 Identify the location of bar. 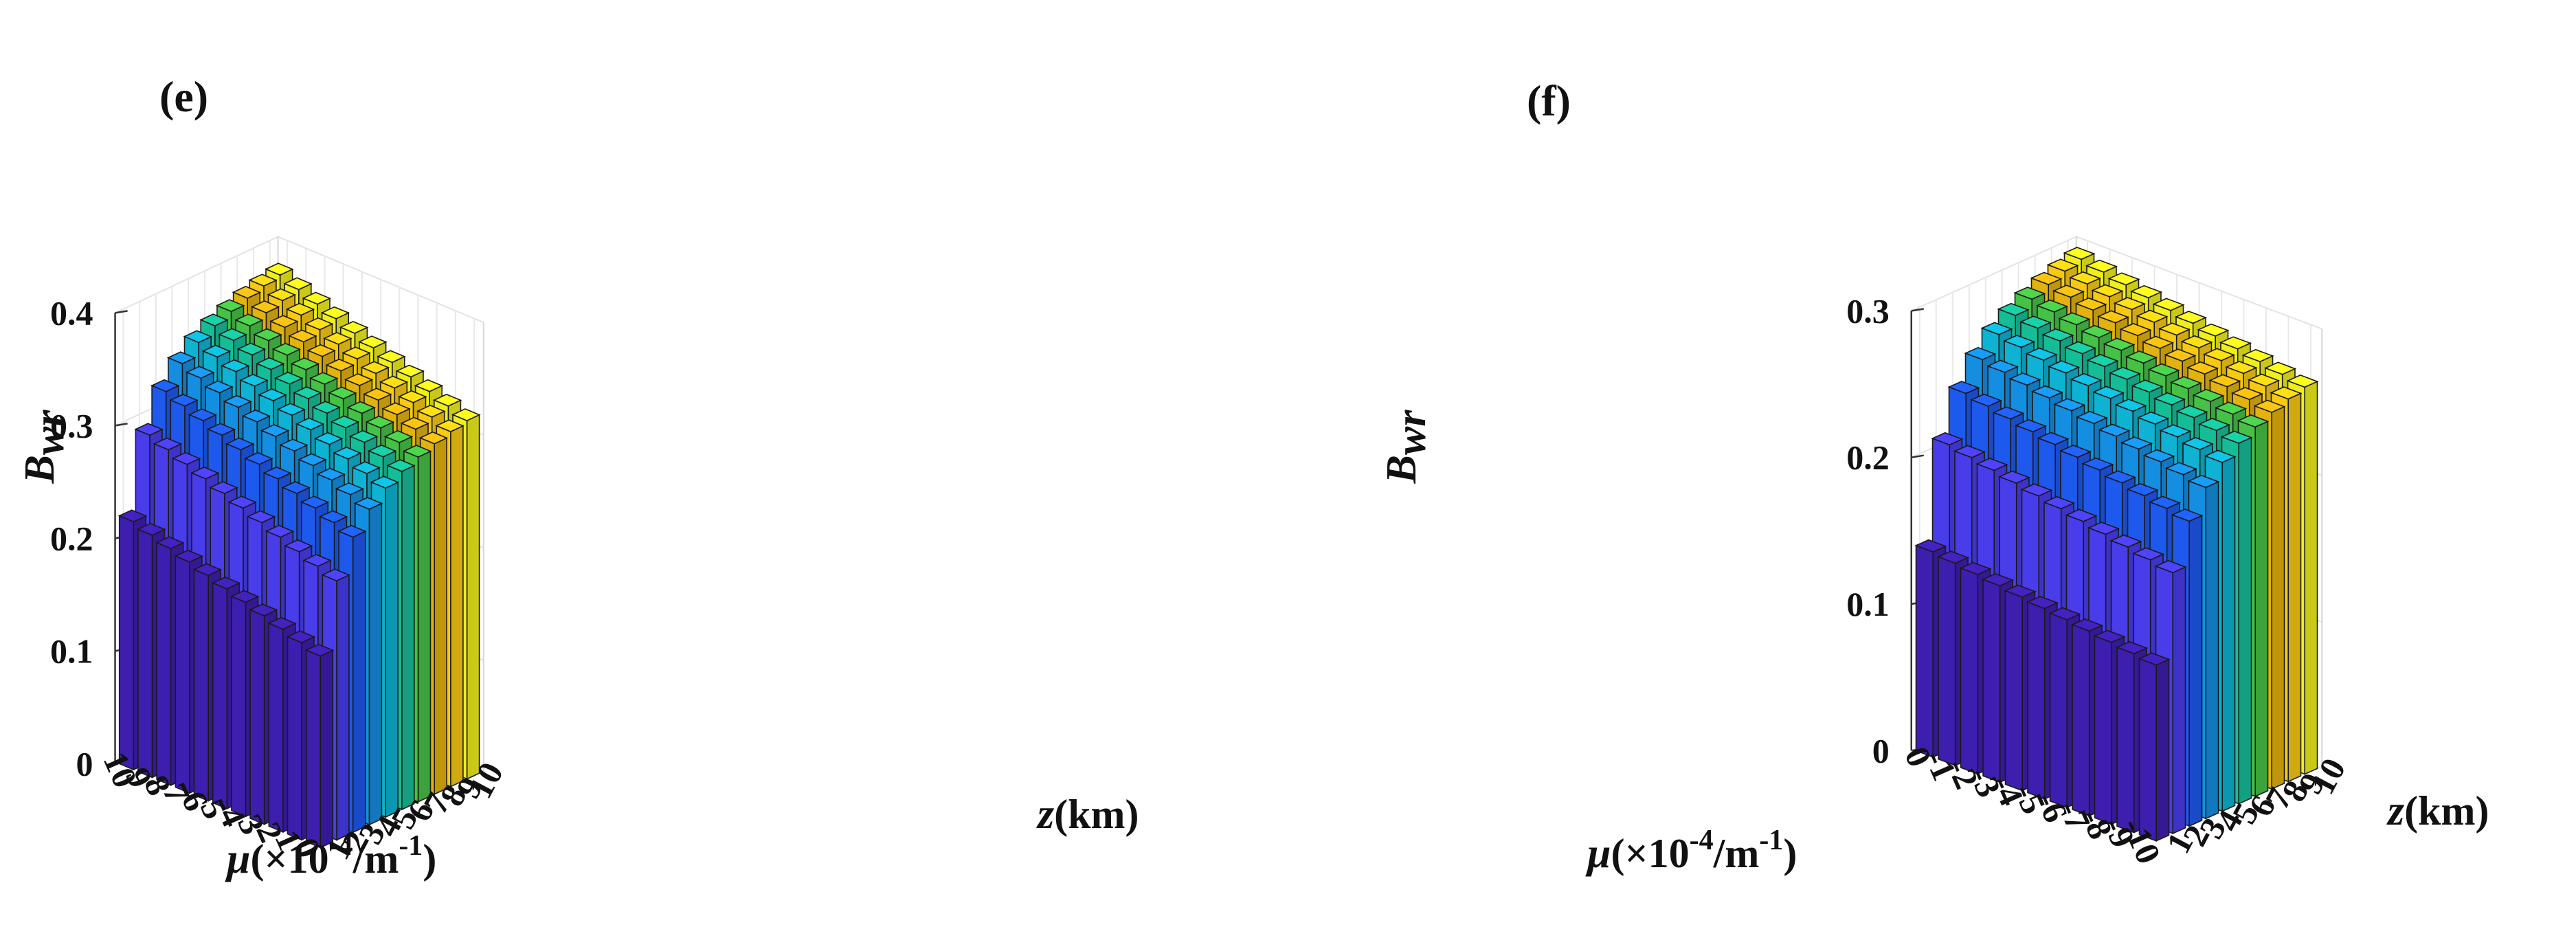
(2154, 747).